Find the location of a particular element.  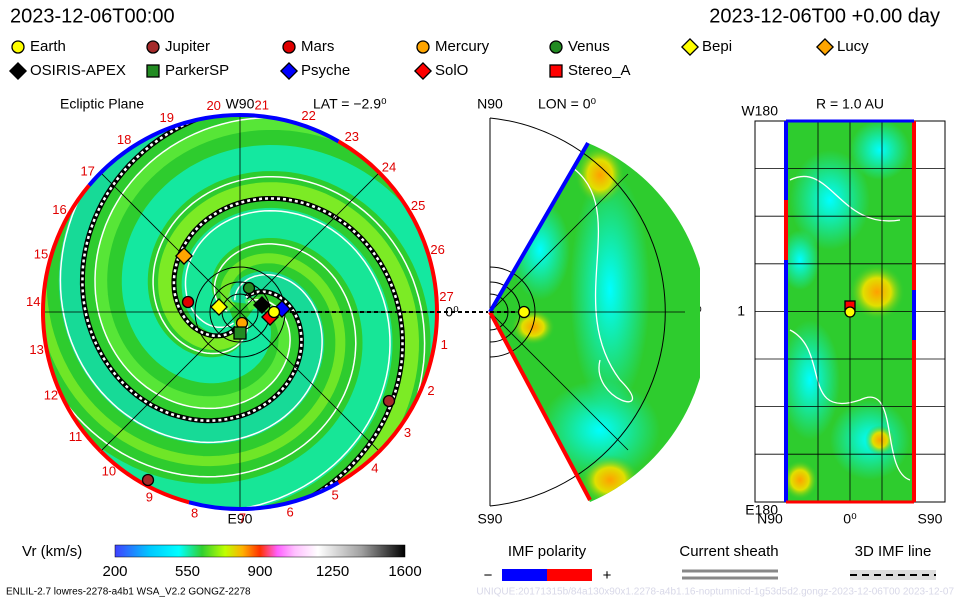

sector-number: 17 is located at coordinates (87, 170).